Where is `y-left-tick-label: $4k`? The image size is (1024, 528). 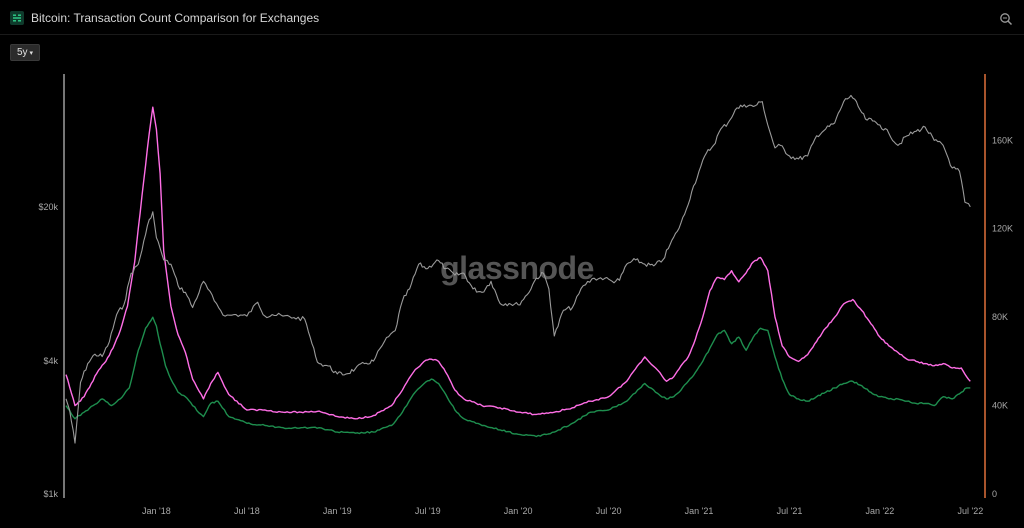 y-left-tick-label: $4k is located at coordinates (50, 361).